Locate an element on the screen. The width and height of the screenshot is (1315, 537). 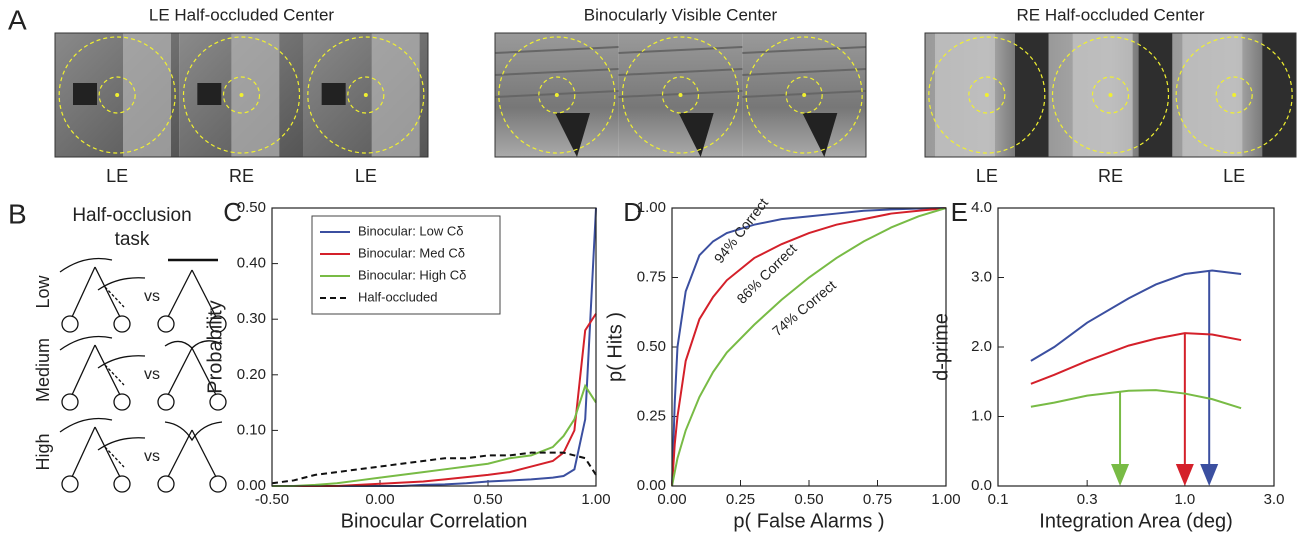
y-axis-label: d-prime is located at coordinates (941, 347).